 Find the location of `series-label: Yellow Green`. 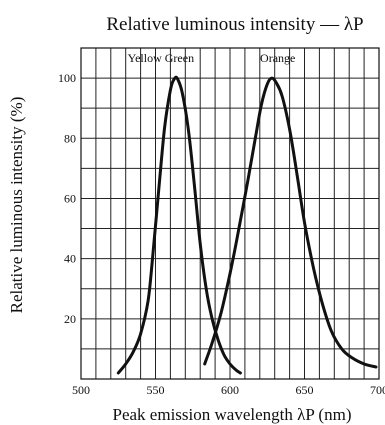

series-label: Yellow Green is located at coordinates (161, 58).